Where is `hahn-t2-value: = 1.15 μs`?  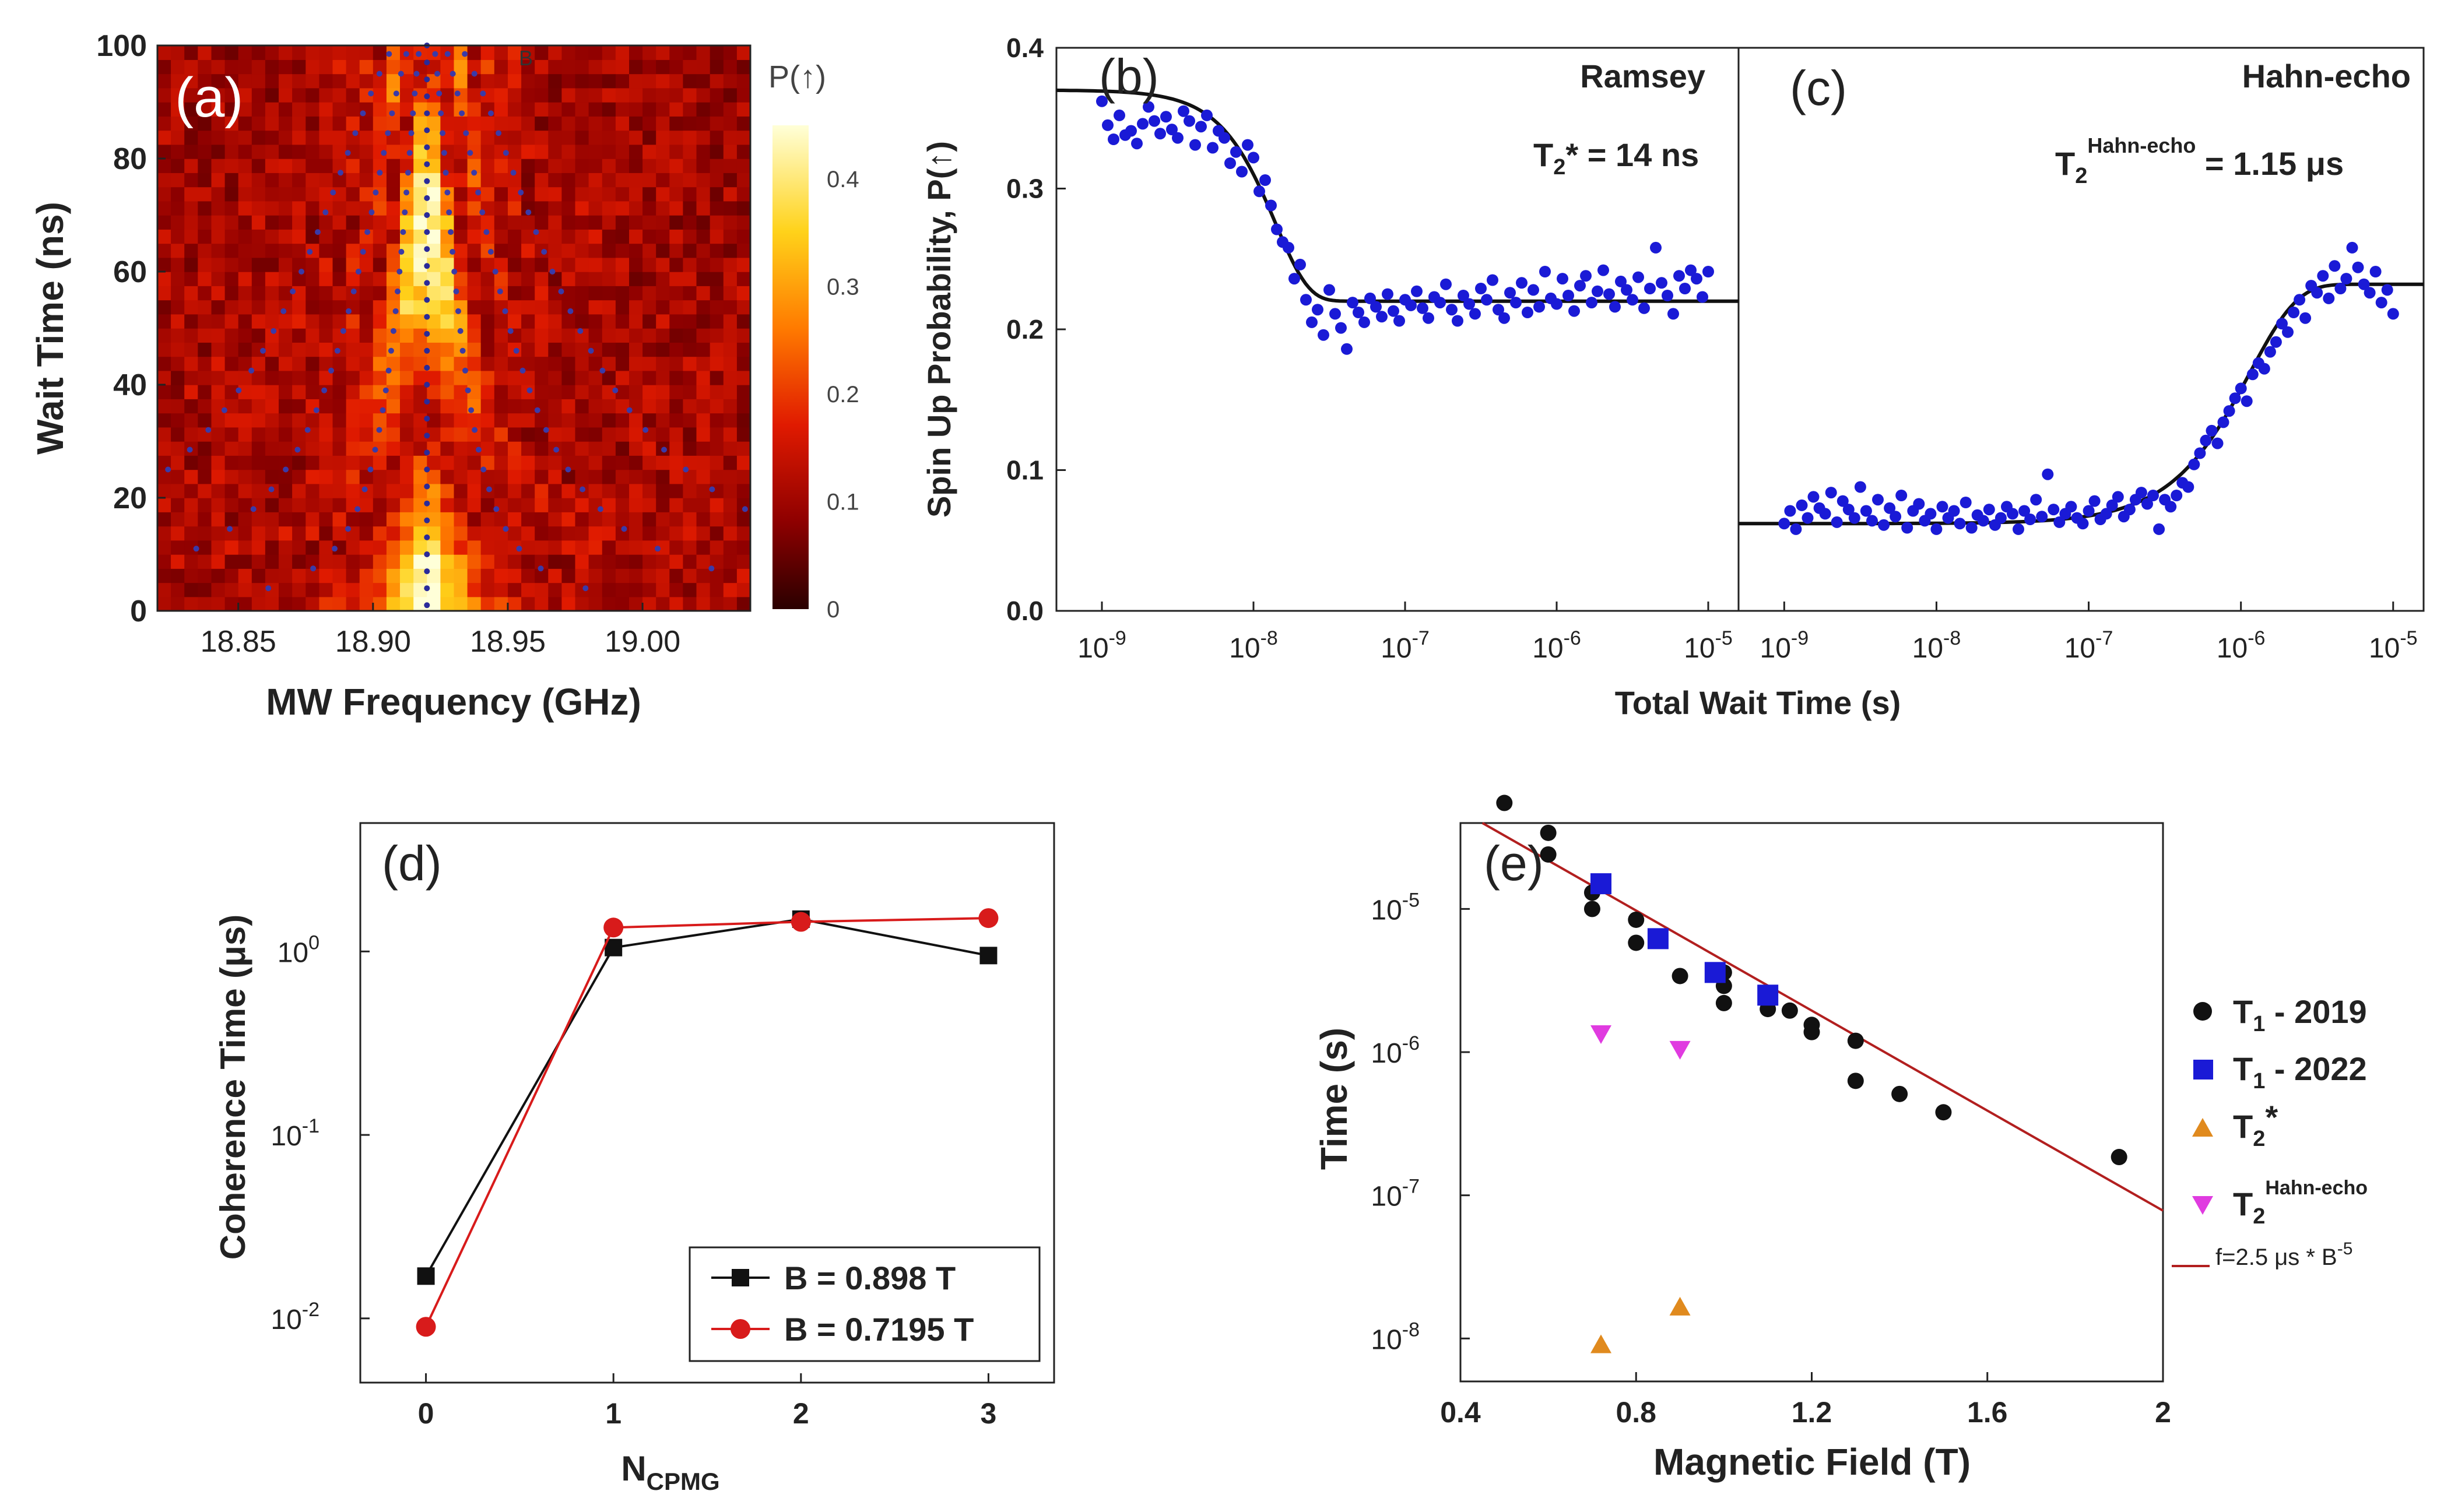 hahn-t2-value: = 1.15 μs is located at coordinates (2270, 163).